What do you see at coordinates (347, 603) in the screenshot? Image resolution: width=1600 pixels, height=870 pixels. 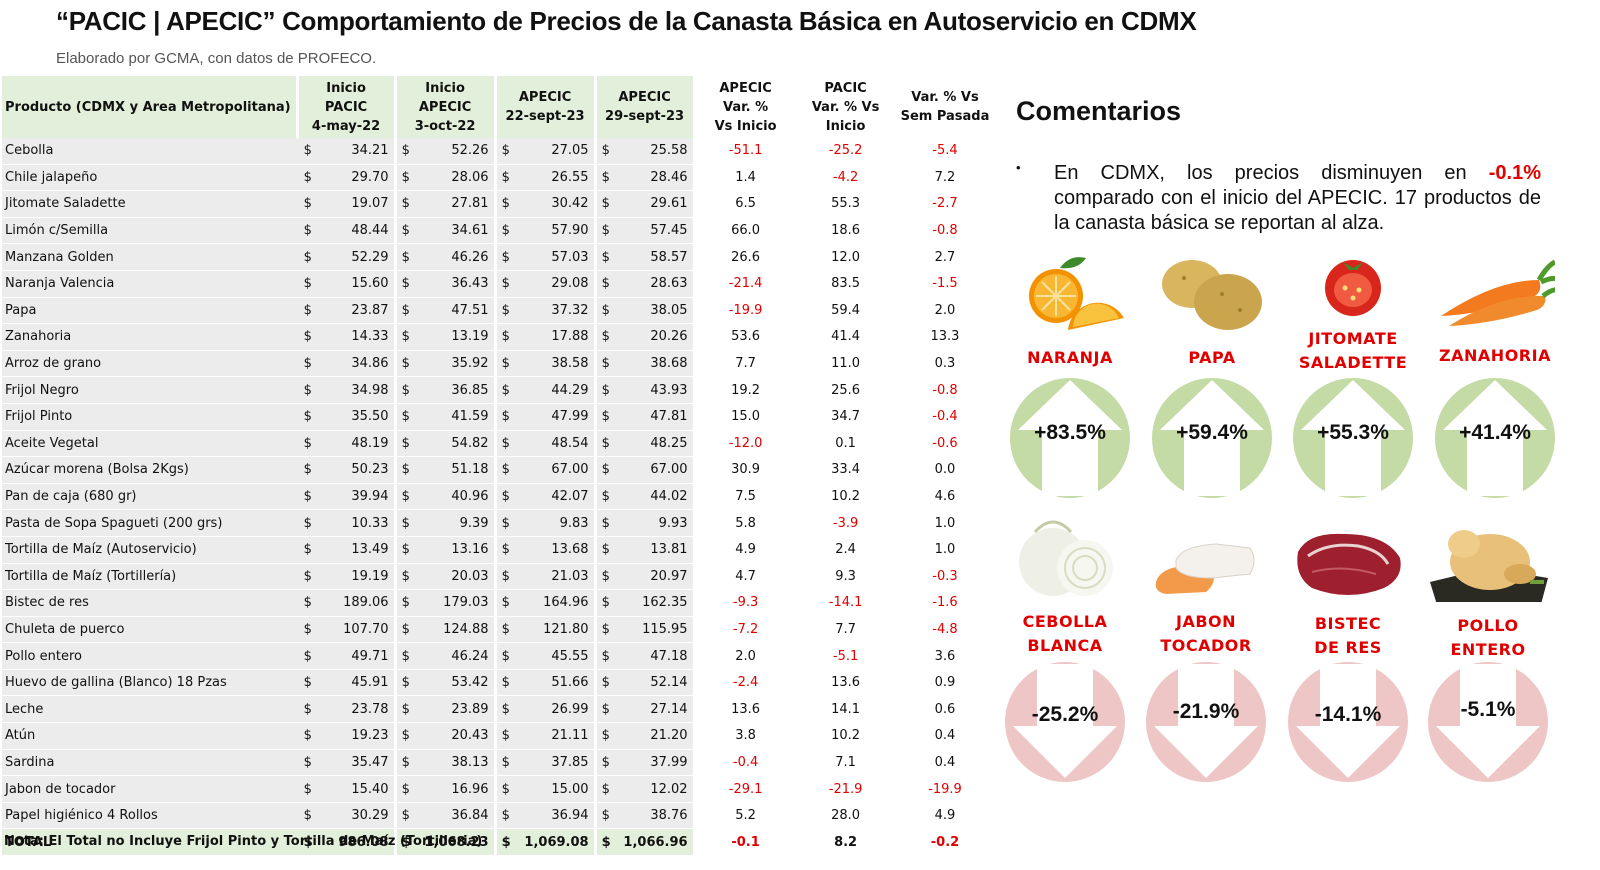 I see `price-cell: $189.06` at bounding box center [347, 603].